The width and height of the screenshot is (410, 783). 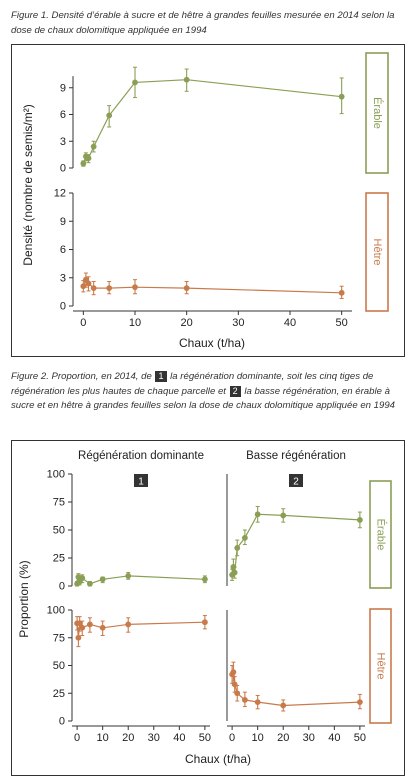 I want to click on hetre-strip-label: Hêtre, so click(x=377, y=252).